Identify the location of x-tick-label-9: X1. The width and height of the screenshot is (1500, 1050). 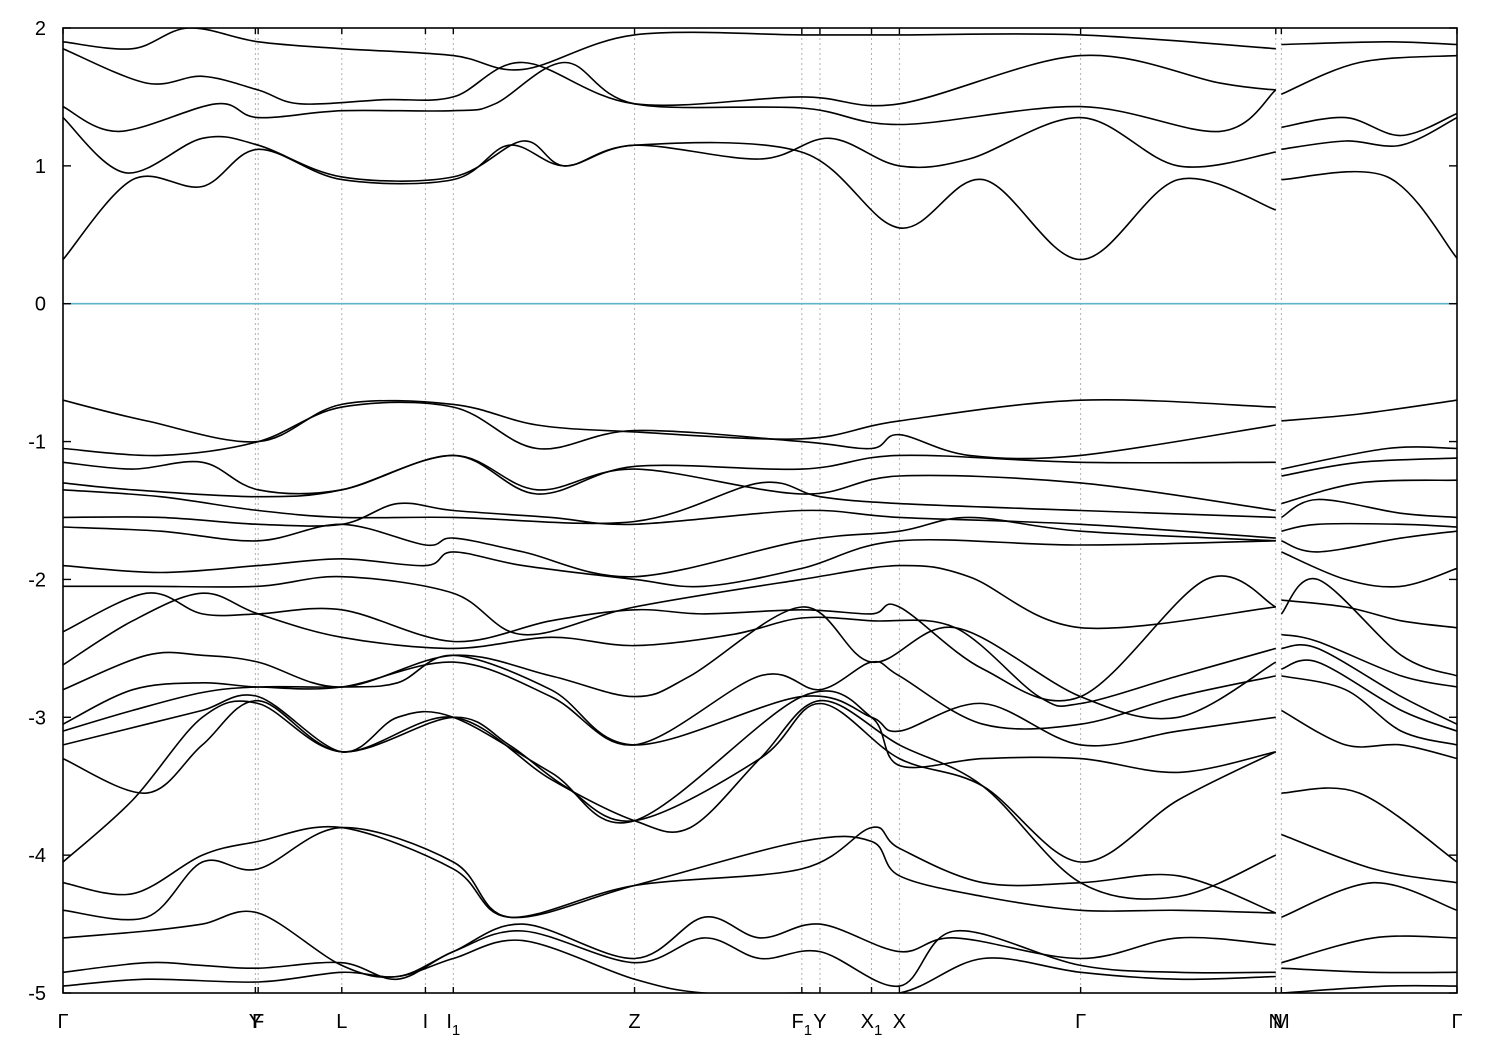
(872, 1025).